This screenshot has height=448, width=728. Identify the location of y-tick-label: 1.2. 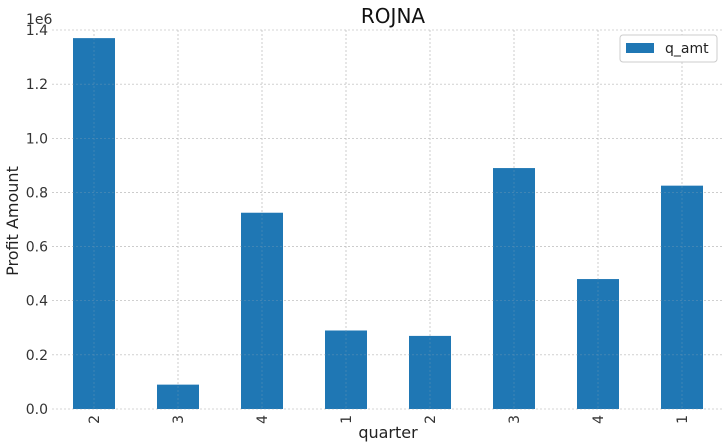
(37, 85).